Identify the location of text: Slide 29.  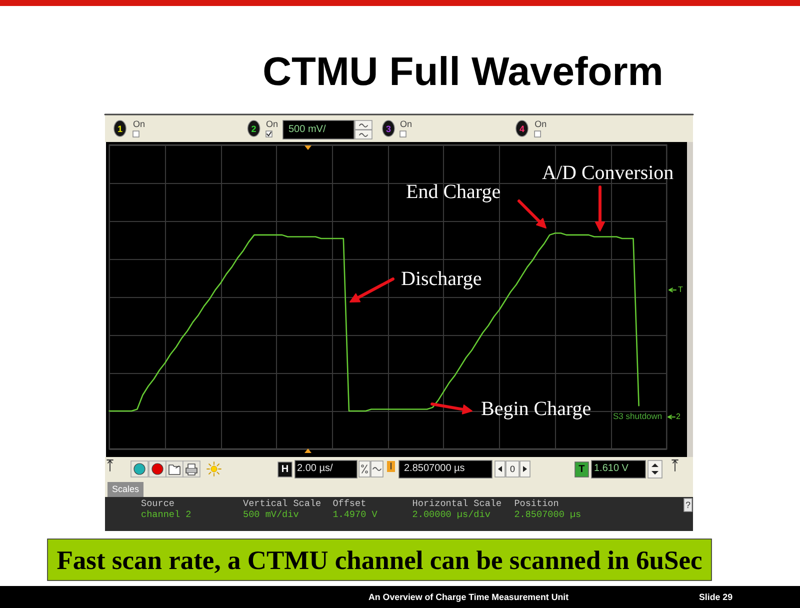
(716, 597).